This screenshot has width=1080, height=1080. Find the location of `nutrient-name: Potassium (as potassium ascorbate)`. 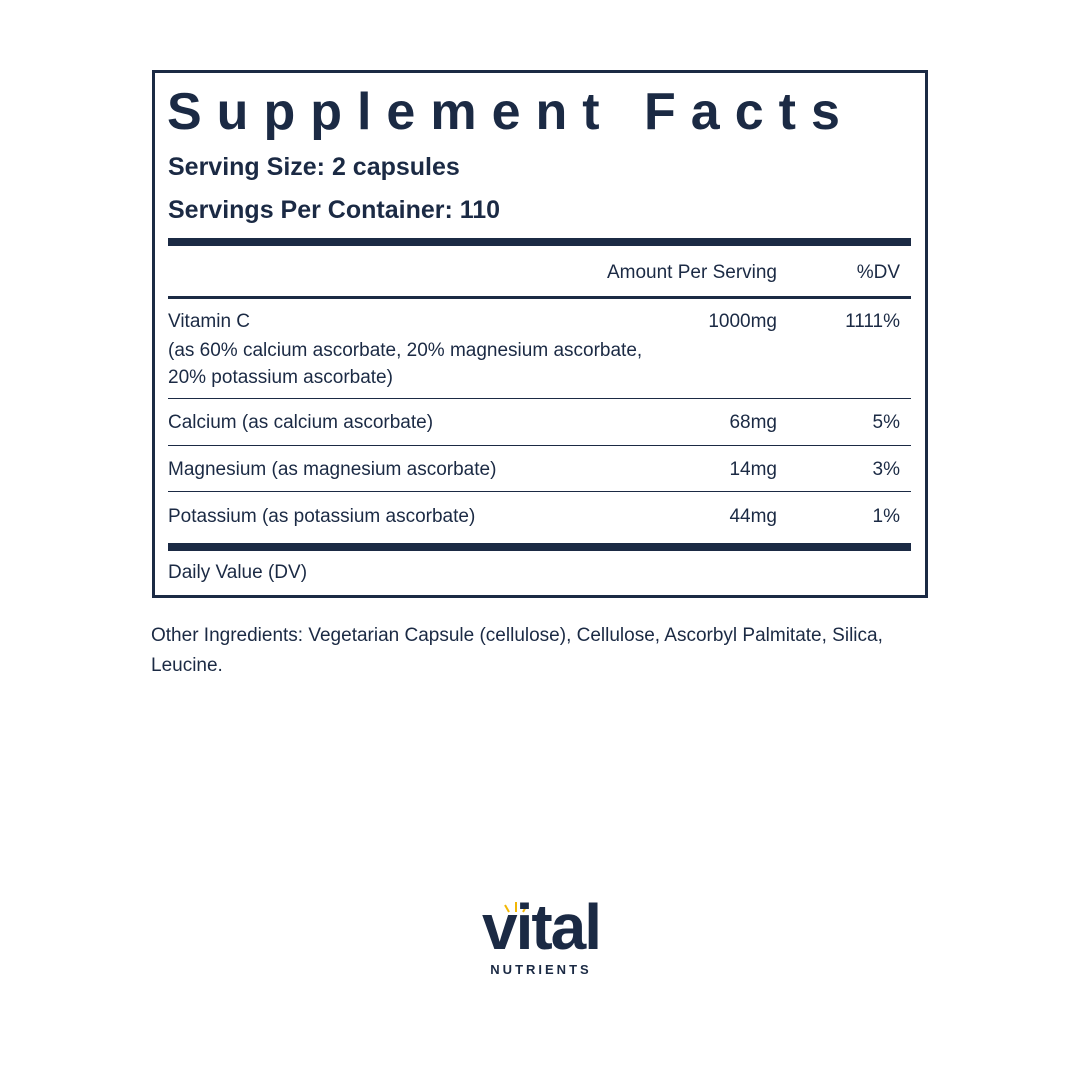

nutrient-name: Potassium (as potassium ascorbate) is located at coordinates (322, 516).